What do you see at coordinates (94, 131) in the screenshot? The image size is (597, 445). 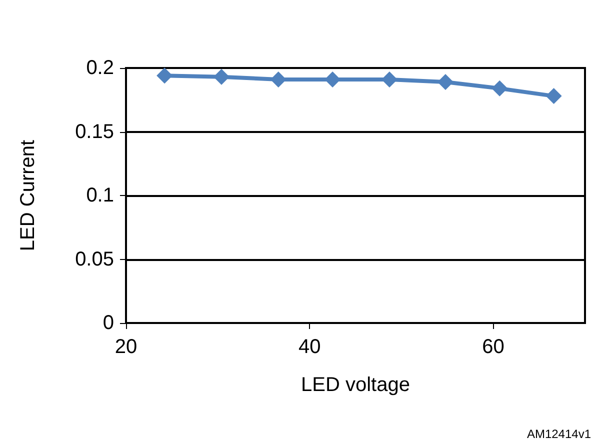 I see `y-tick-label: 0.15` at bounding box center [94, 131].